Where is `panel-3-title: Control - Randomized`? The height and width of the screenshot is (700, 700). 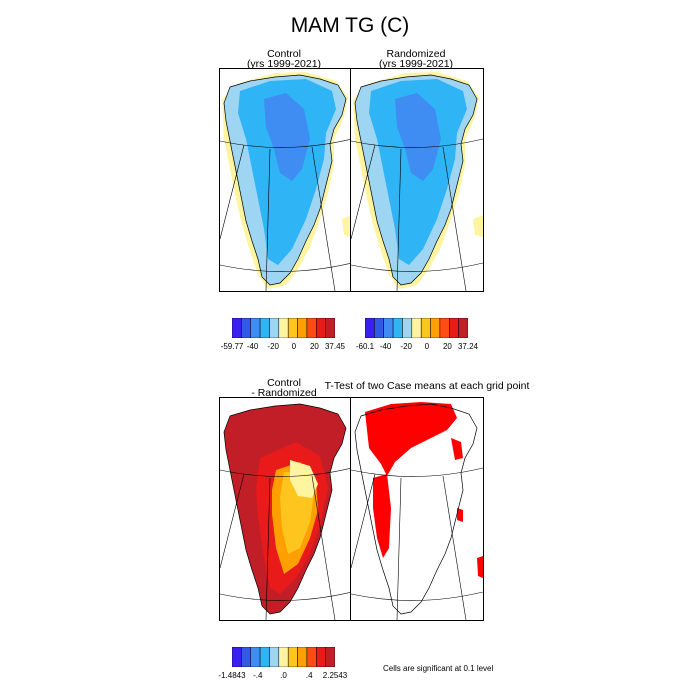
panel-3-title: Control - Randomized is located at coordinates (284, 388).